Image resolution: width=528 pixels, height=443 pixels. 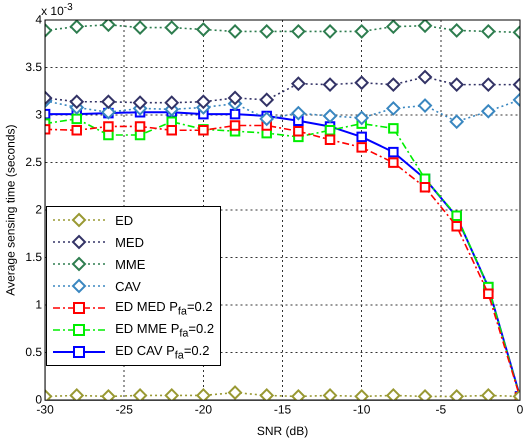 I want to click on x-axis-title: SNR (dB), so click(x=282, y=431).